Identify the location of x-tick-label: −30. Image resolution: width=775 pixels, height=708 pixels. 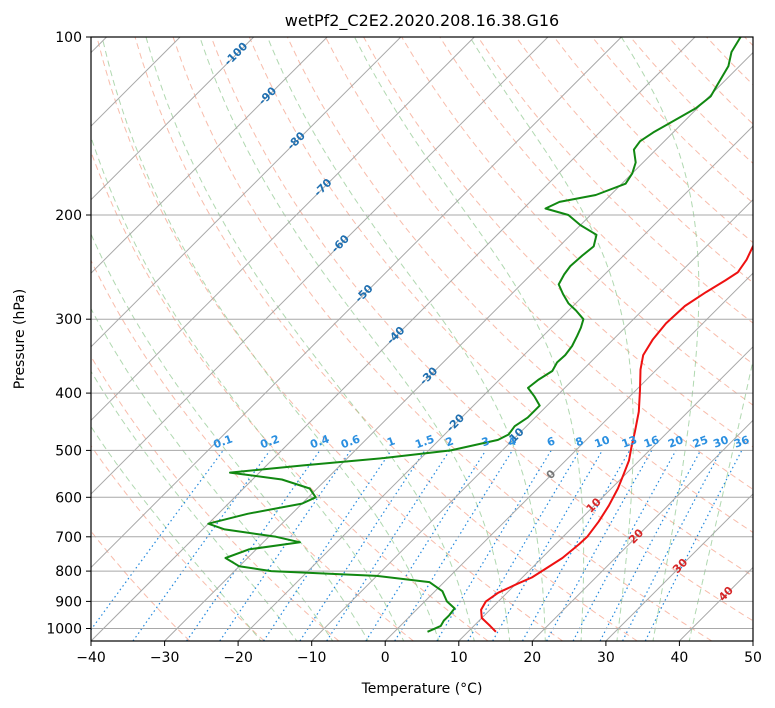
(165, 658).